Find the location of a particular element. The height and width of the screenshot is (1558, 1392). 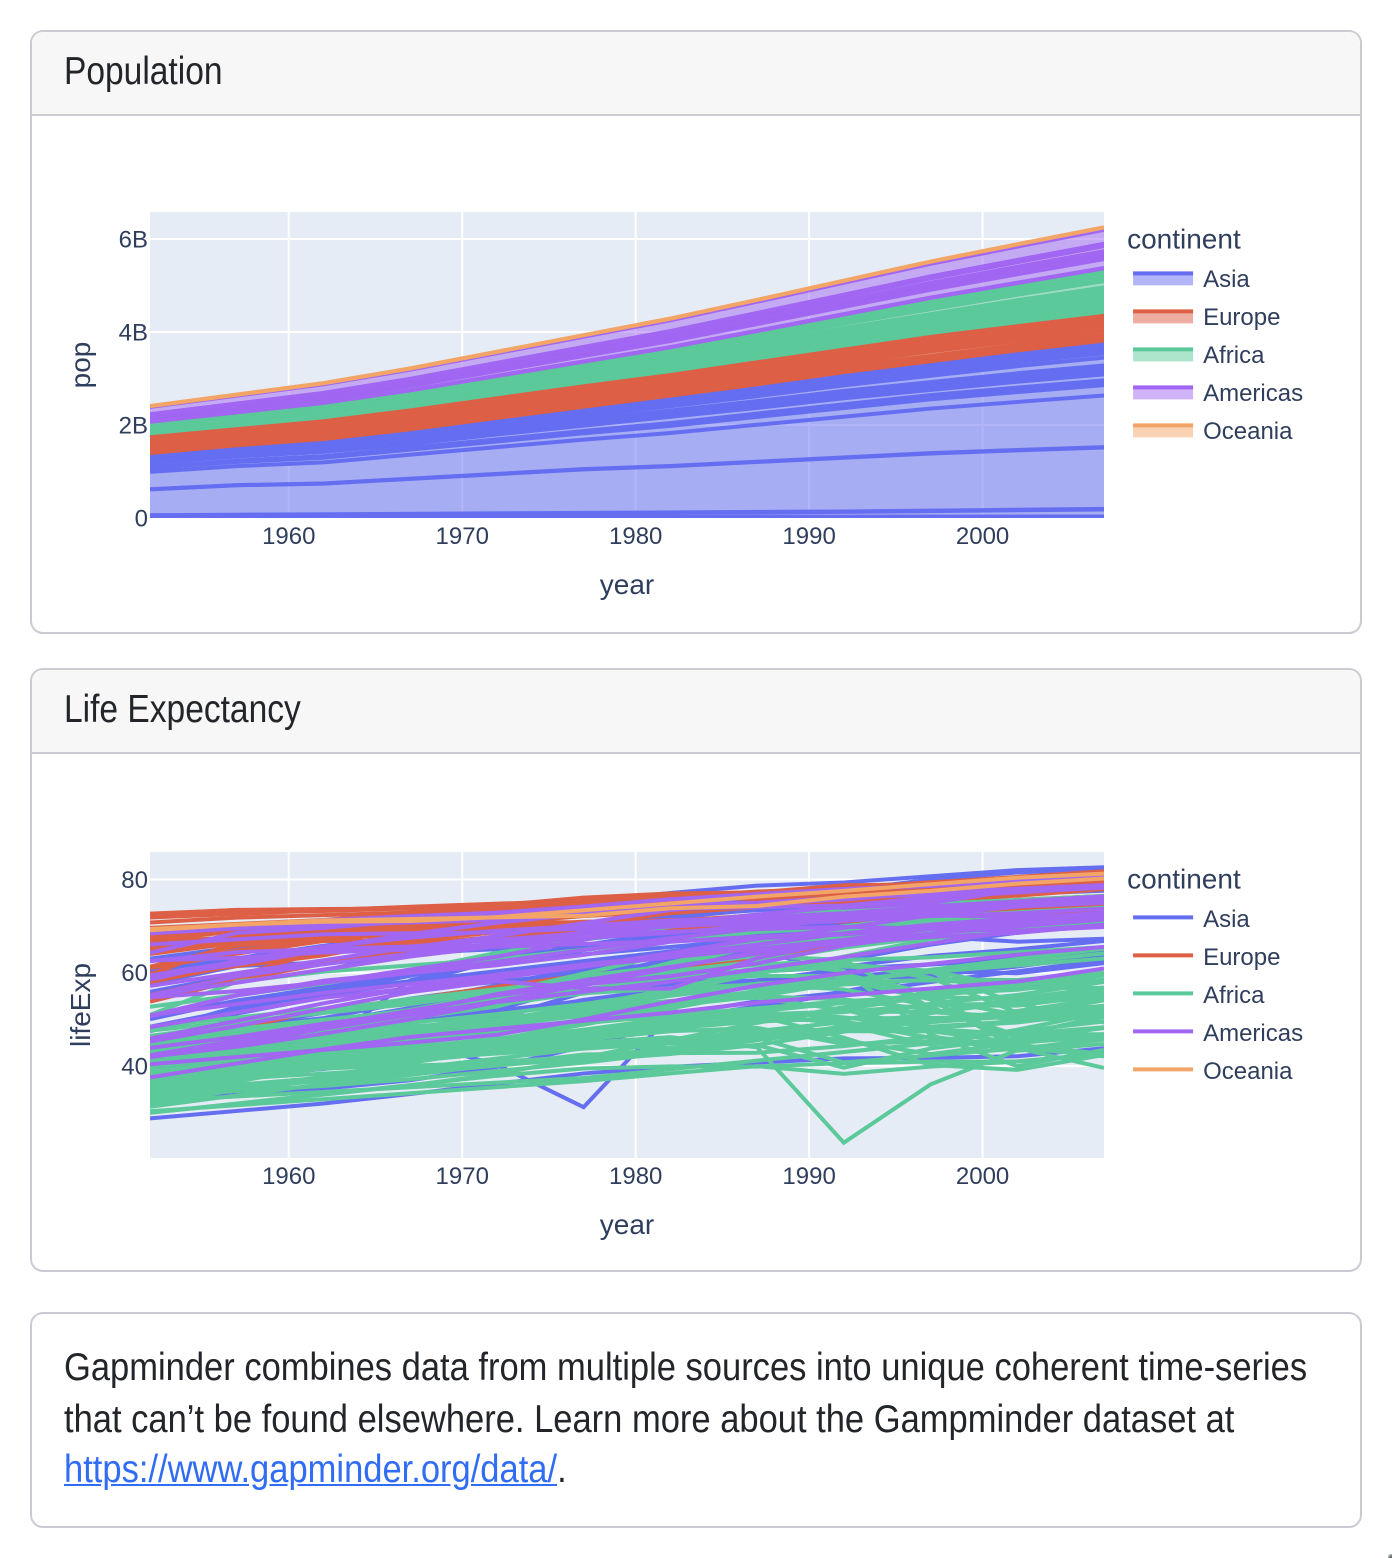

svg-text: 60 is located at coordinates (134, 973).